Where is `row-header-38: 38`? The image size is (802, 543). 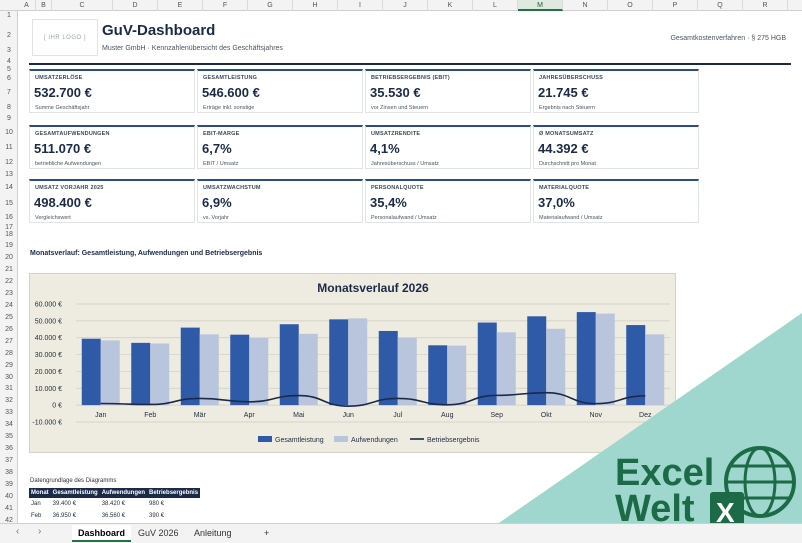 row-header-38: 38 is located at coordinates (9, 473).